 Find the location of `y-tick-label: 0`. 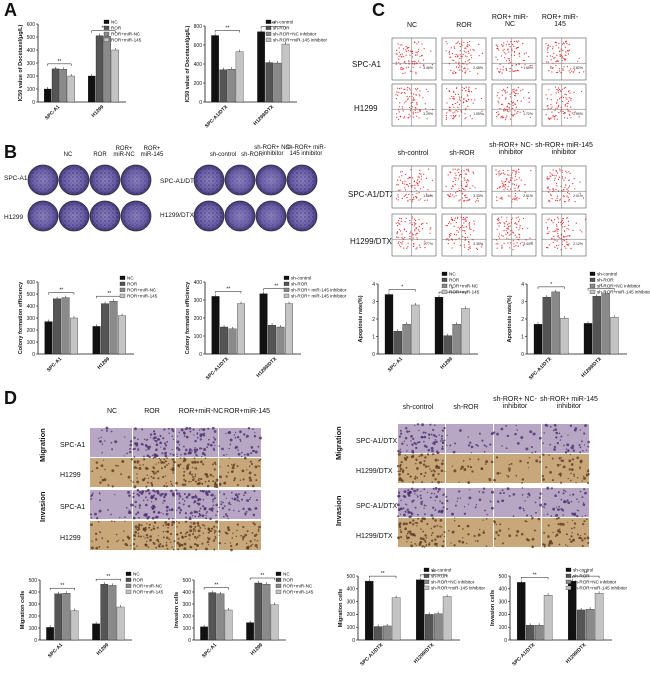

y-tick-label: 0 is located at coordinates (200, 103).